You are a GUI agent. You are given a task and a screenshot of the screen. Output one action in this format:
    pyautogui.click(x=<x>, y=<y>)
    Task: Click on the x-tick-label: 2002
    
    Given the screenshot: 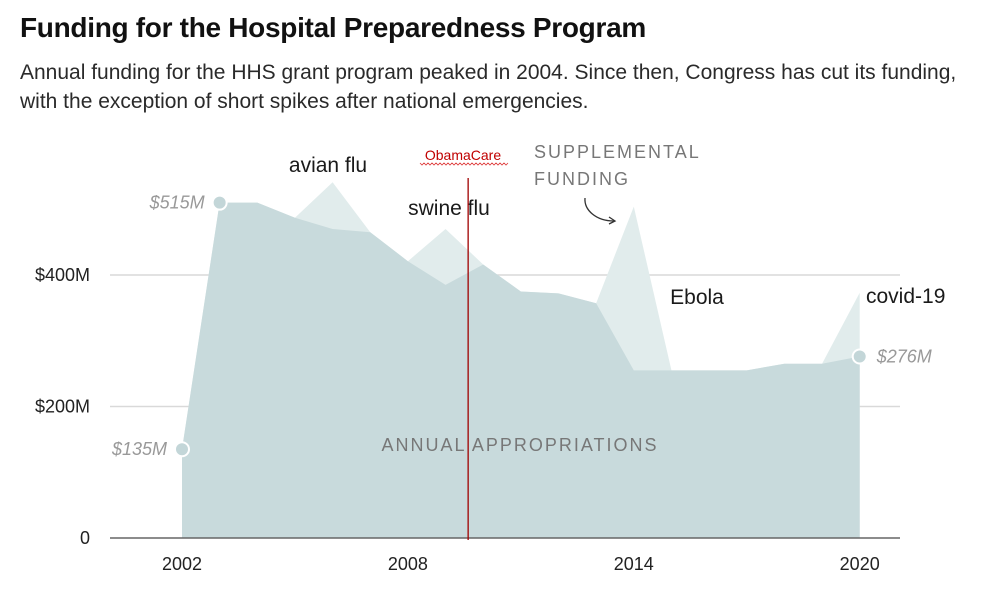 What is the action you would take?
    pyautogui.click(x=182, y=564)
    